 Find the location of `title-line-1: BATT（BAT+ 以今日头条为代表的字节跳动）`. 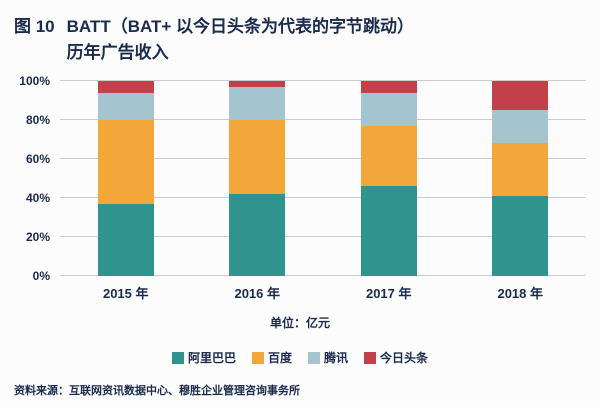

title-line-1: BATT（BAT+ 以今日头条为代表的字节跳动） is located at coordinates (240, 26).